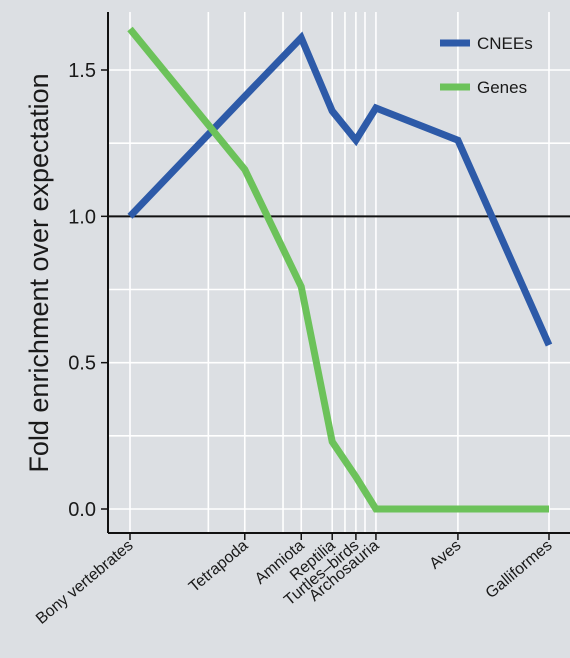 This screenshot has height=658, width=570. What do you see at coordinates (502, 87) in the screenshot?
I see `legend-label-genes: Genes` at bounding box center [502, 87].